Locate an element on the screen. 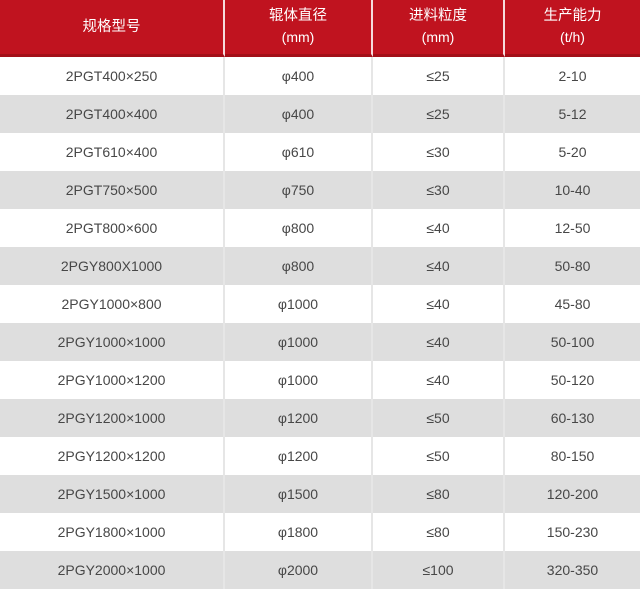 This screenshot has height=589, width=640. header-cell-roller-diameter: 辊体直径 (mm) is located at coordinates (299, 28).